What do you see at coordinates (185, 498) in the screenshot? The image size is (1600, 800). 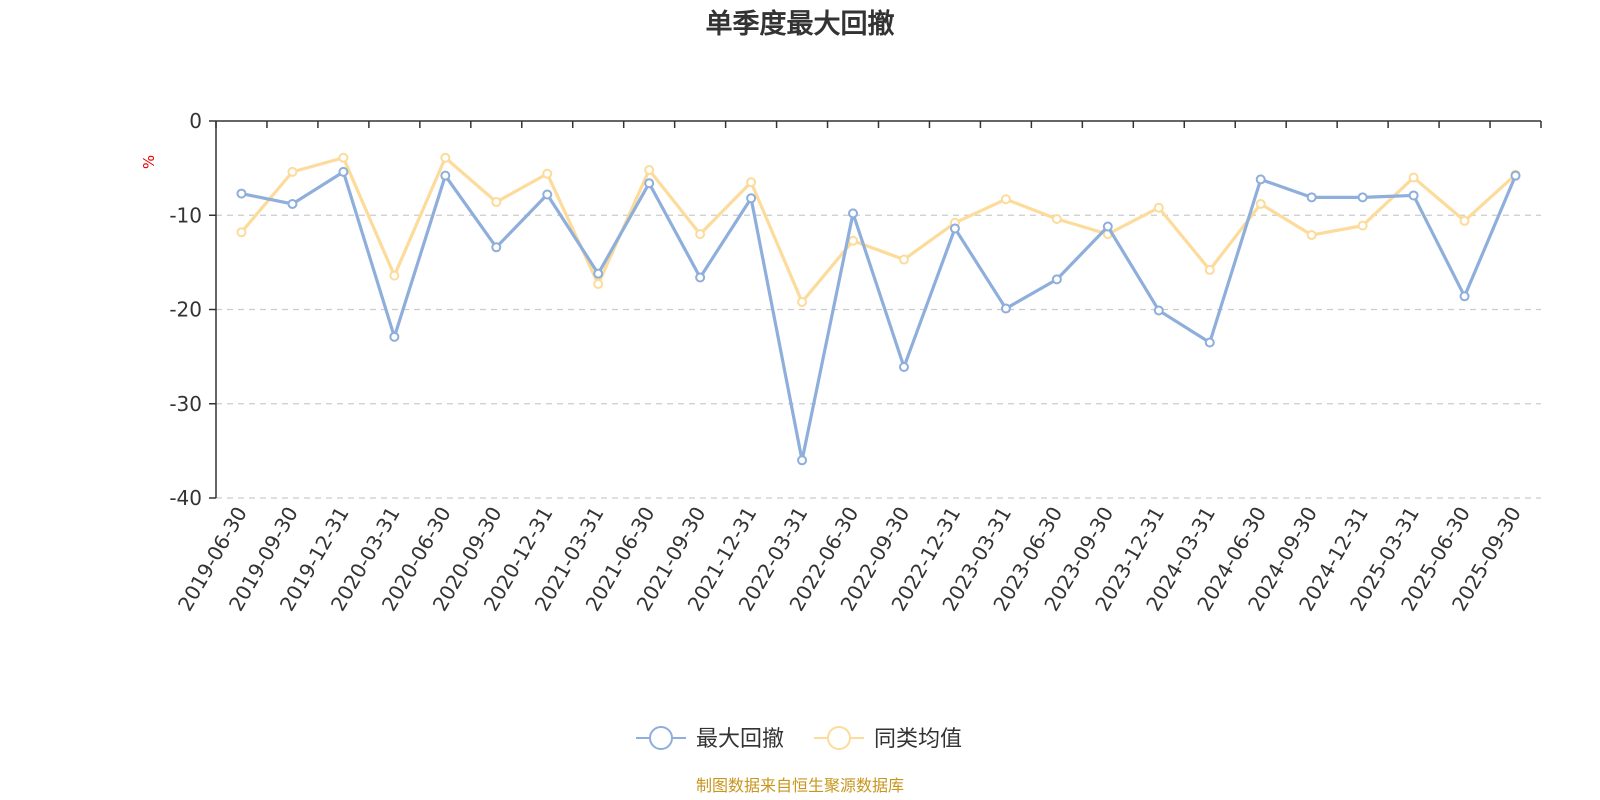 I see `y-tick-label: -40` at bounding box center [185, 498].